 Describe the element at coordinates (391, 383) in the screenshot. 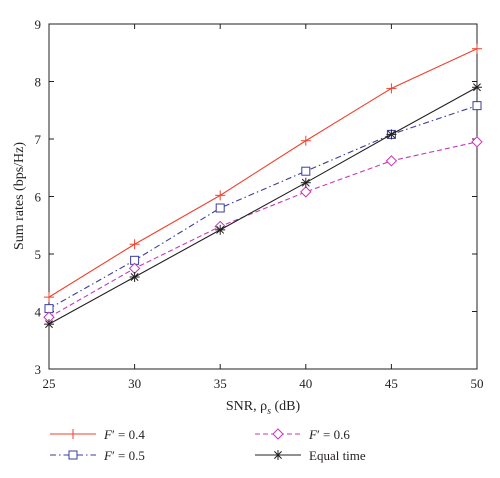

I see `x-tick-label: 45` at that location.